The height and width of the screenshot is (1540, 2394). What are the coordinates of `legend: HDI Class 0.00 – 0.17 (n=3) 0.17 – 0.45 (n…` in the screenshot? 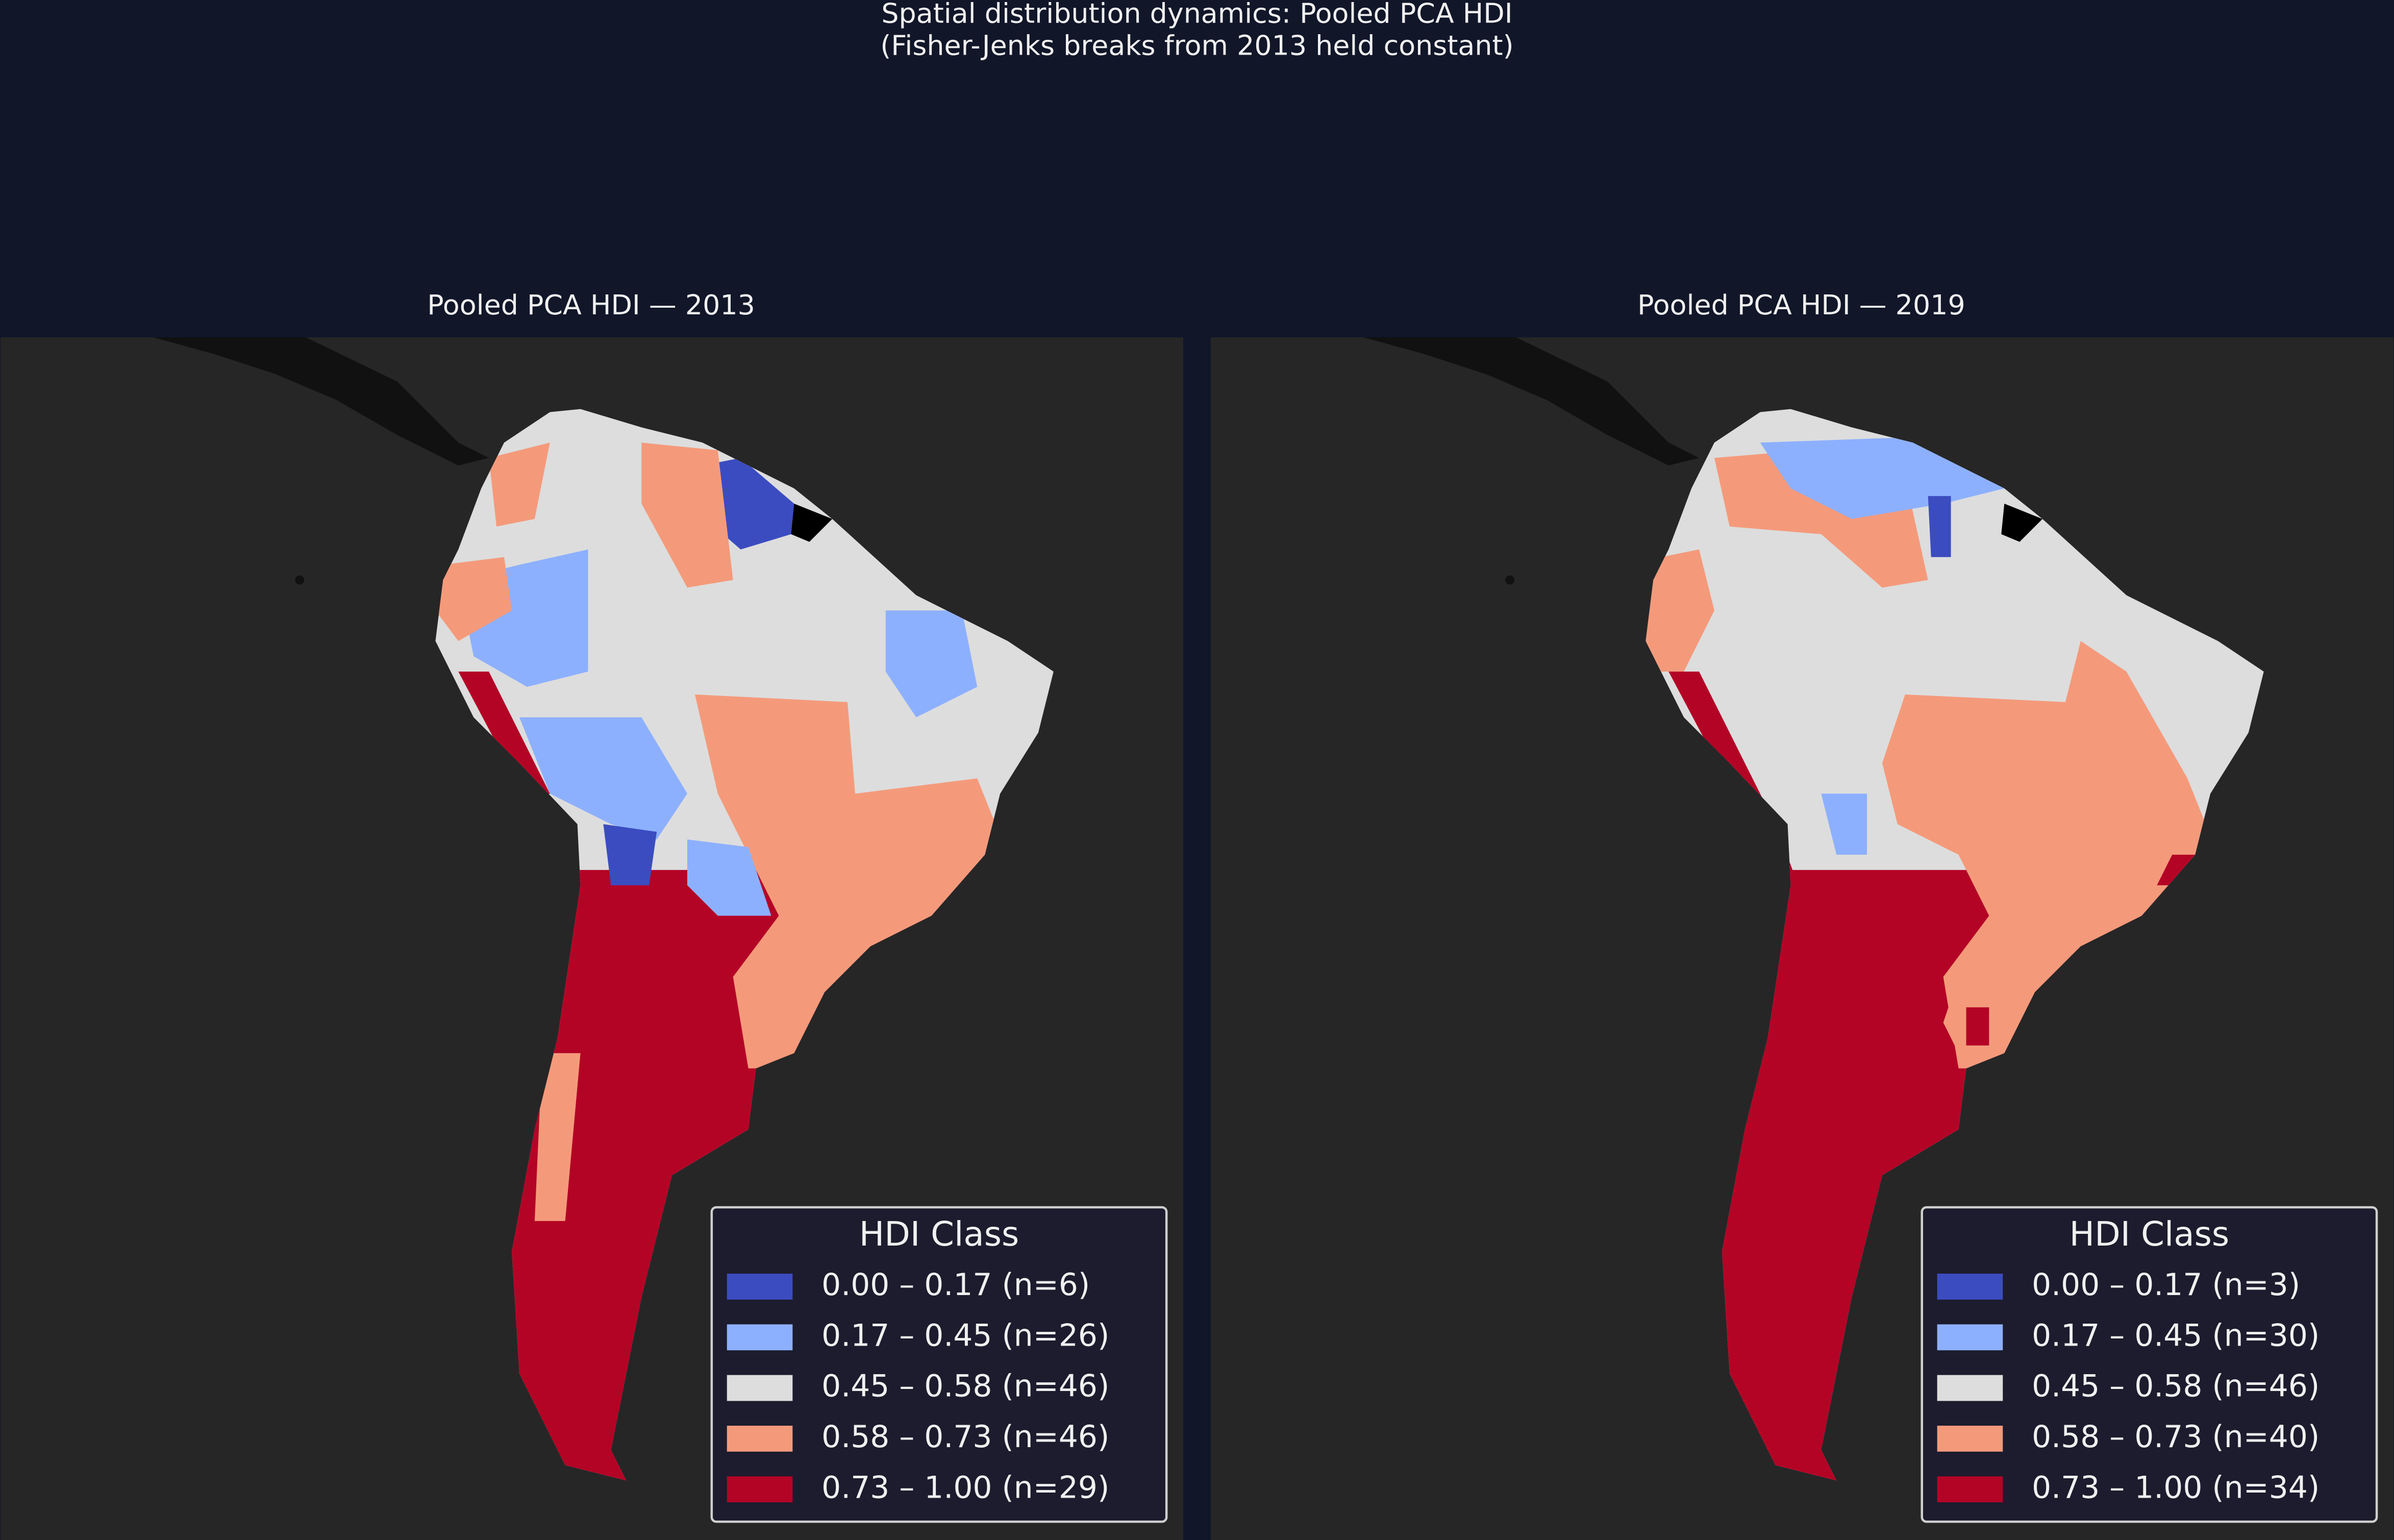 It's located at (2149, 1364).